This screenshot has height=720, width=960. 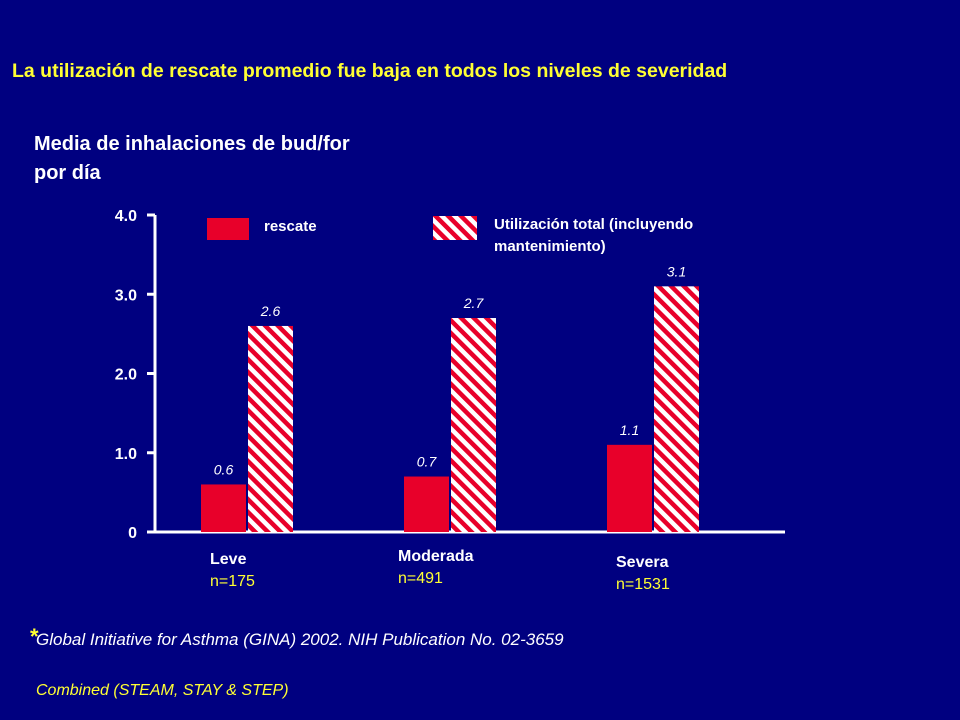 I want to click on data-label: 1.1, so click(x=629, y=430).